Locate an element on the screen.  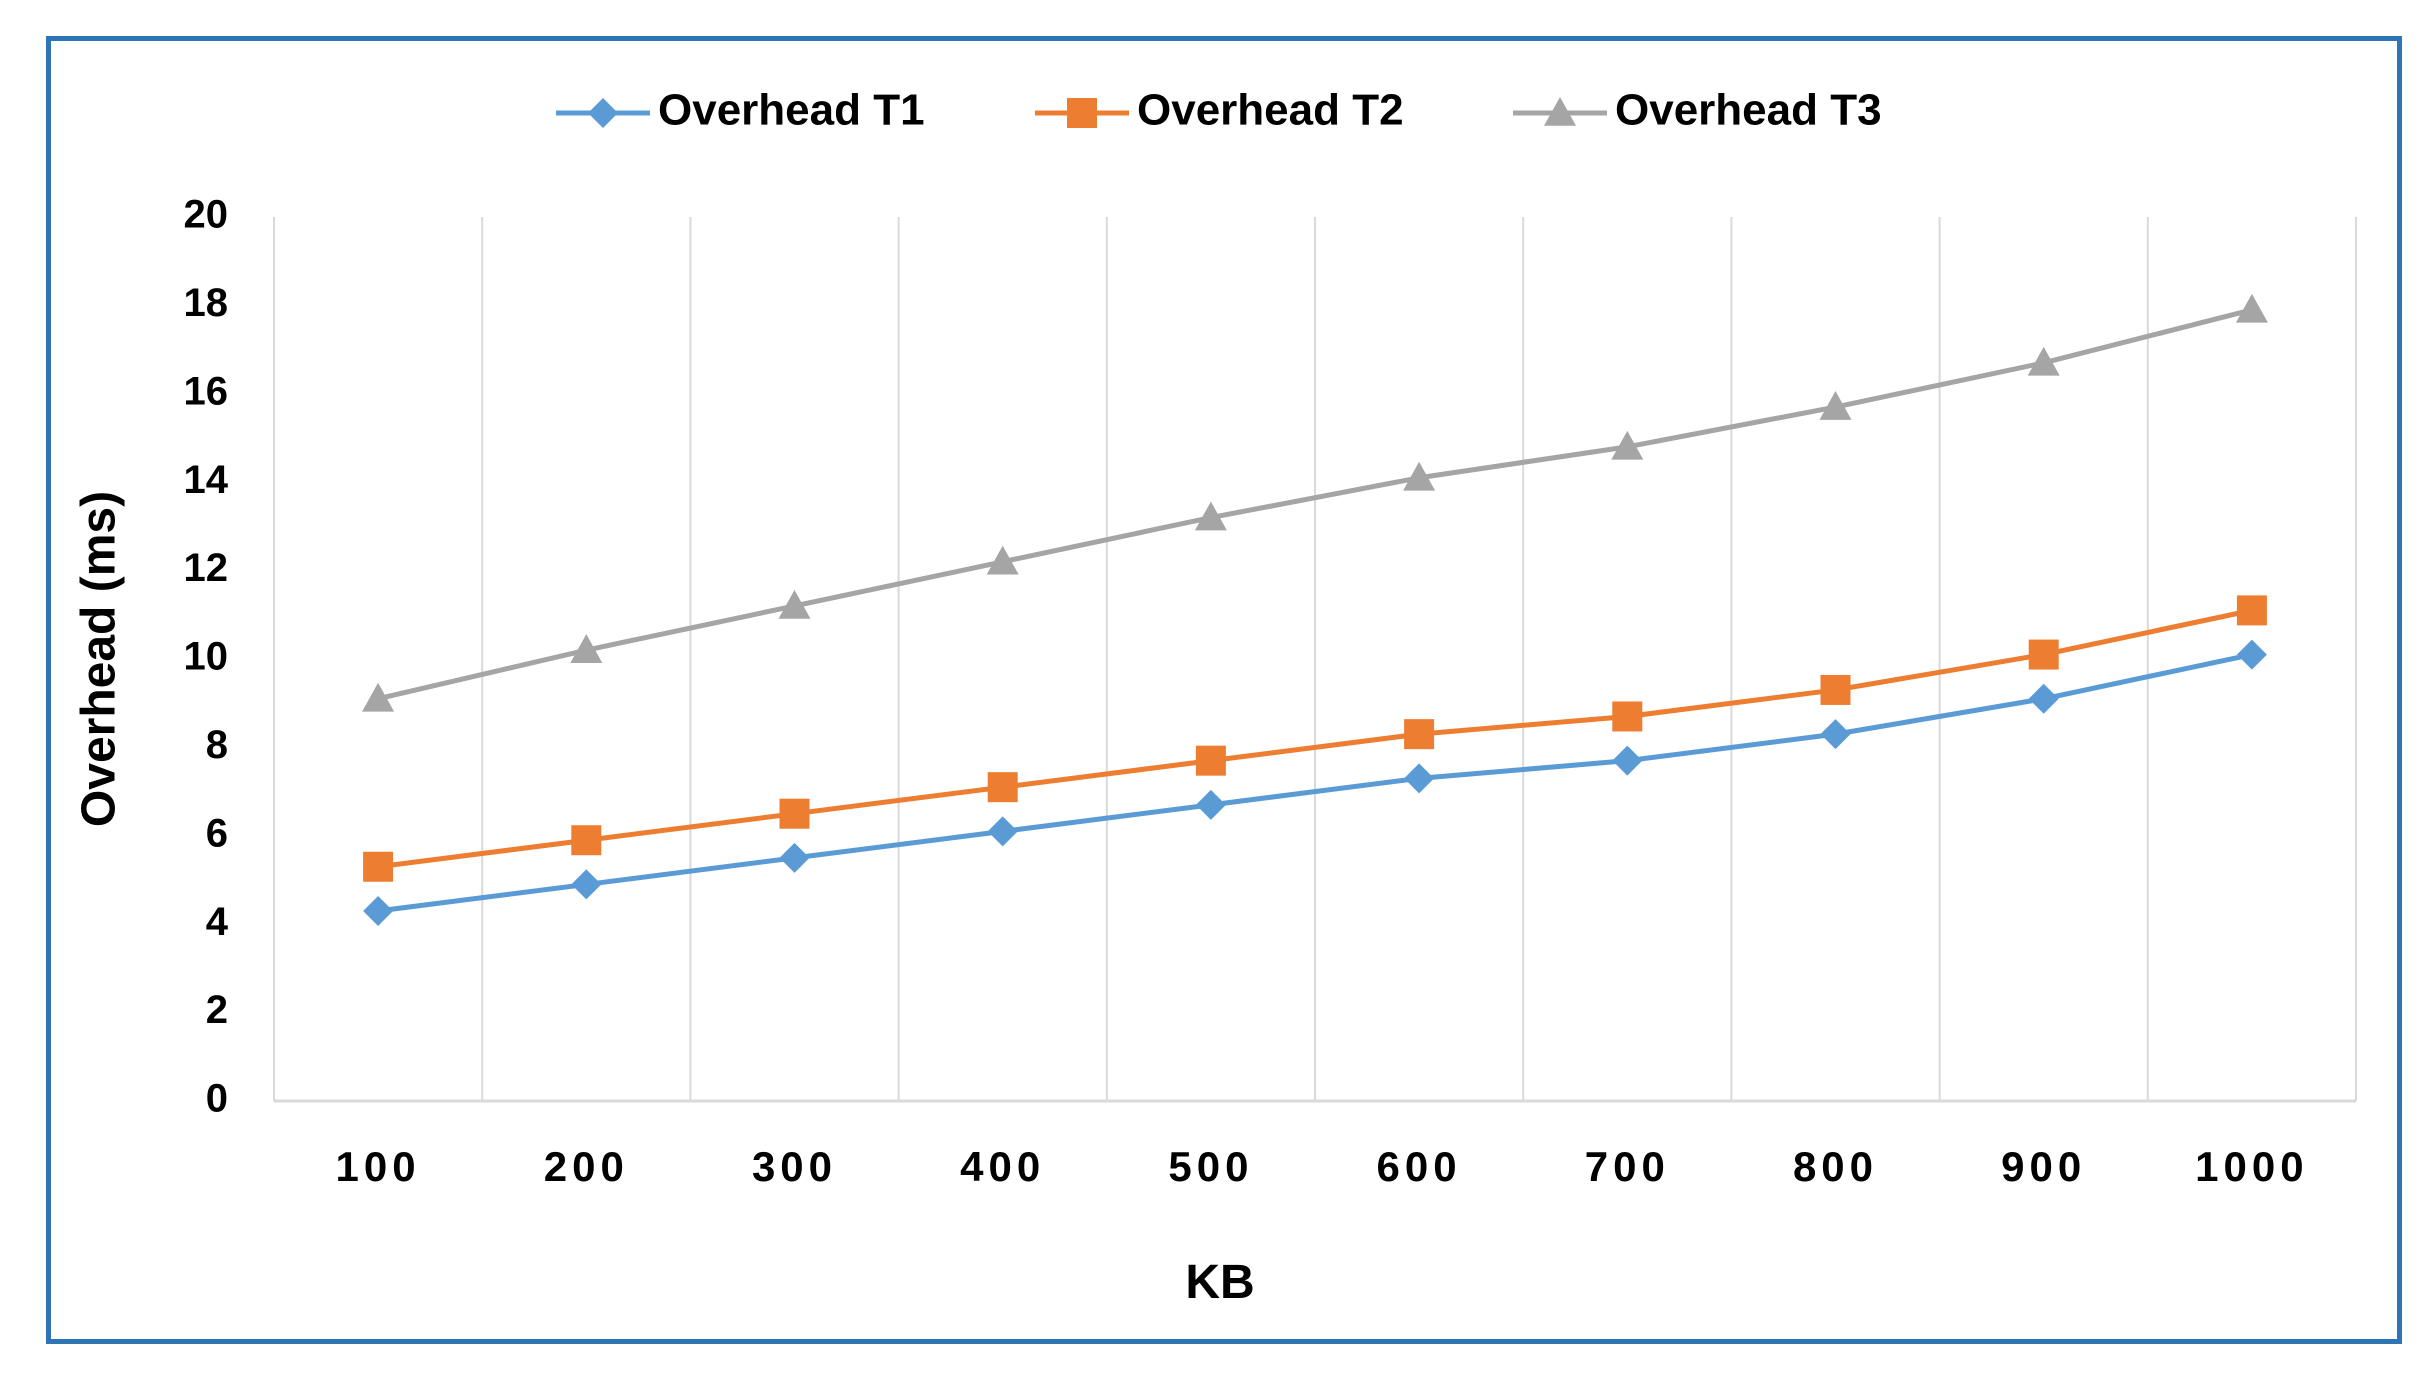
legend-label: Overhead T2 is located at coordinates (1270, 110).